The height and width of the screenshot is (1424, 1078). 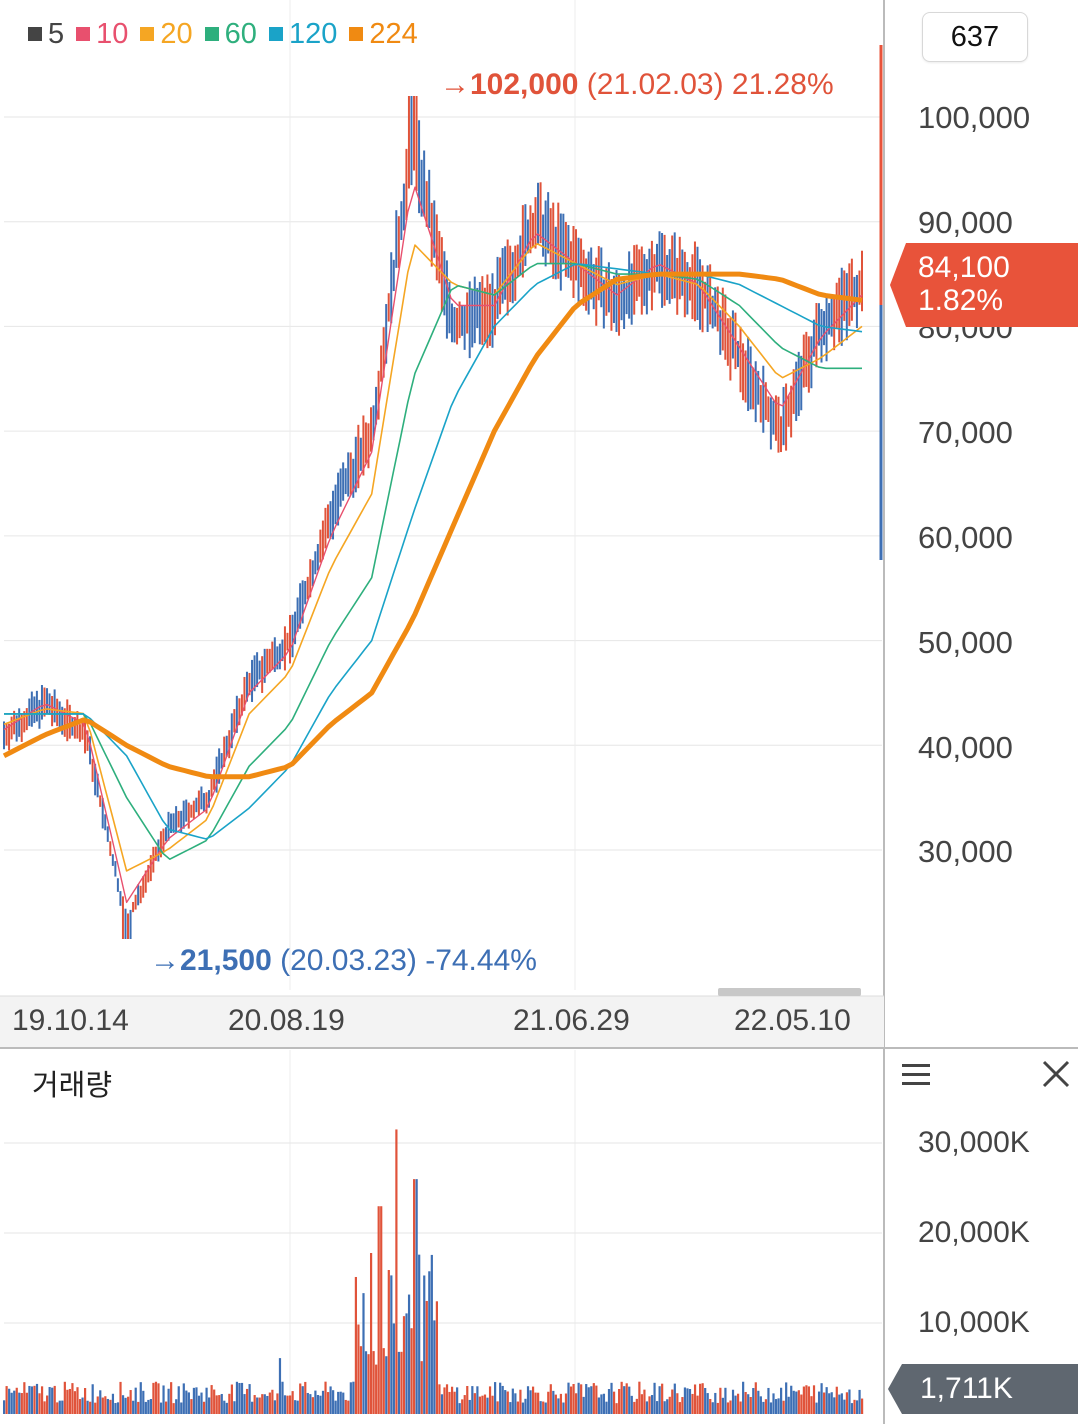 I want to click on close-icon, so click(x=1056, y=1074).